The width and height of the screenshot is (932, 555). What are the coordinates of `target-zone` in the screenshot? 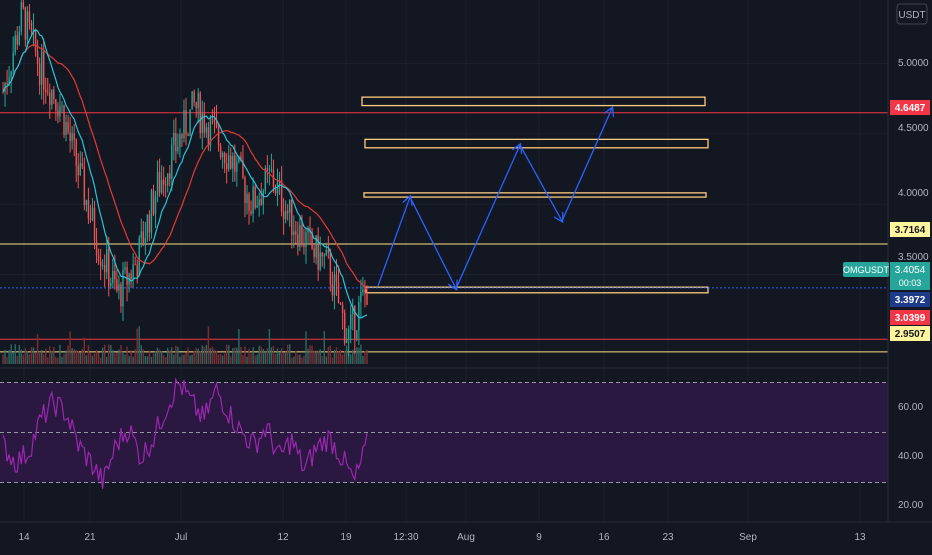 It's located at (536, 143).